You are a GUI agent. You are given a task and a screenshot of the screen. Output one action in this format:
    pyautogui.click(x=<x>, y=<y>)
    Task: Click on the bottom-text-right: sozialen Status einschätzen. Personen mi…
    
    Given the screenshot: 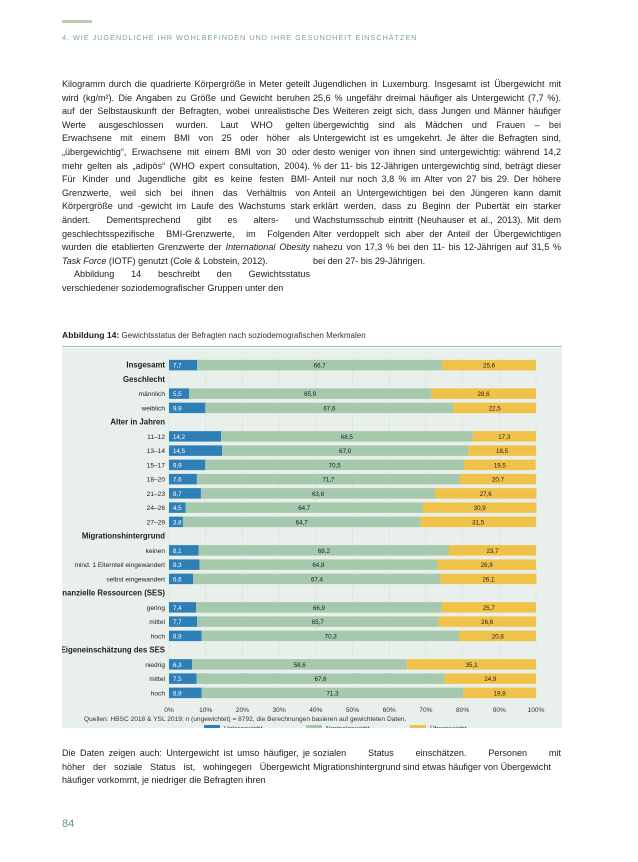 What is the action you would take?
    pyautogui.click(x=437, y=760)
    